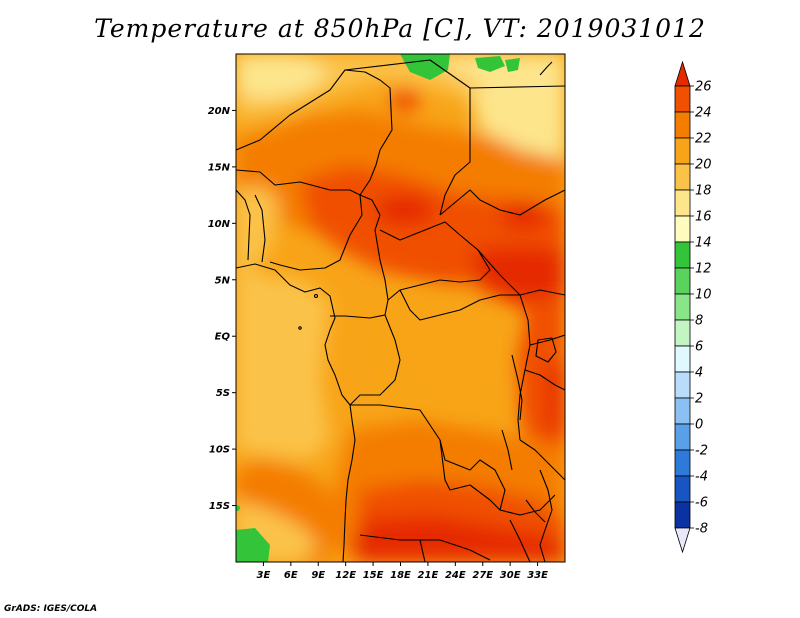 This screenshot has height=618, width=800. What do you see at coordinates (428, 575) in the screenshot?
I see `lon-tick-label: 21E` at bounding box center [428, 575].